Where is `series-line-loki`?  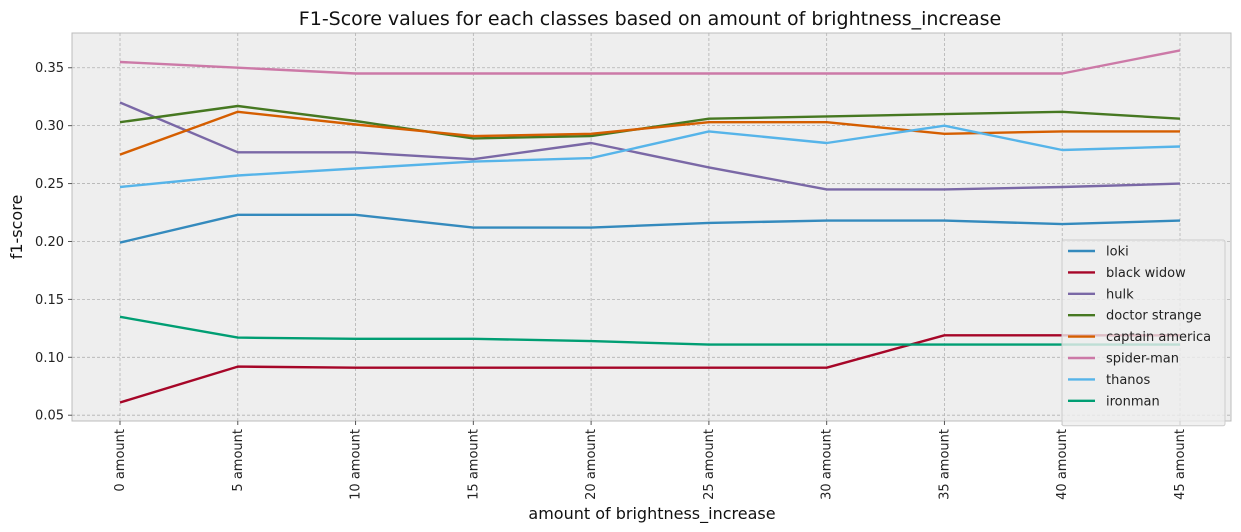
series-line-loki is located at coordinates (650, 228).